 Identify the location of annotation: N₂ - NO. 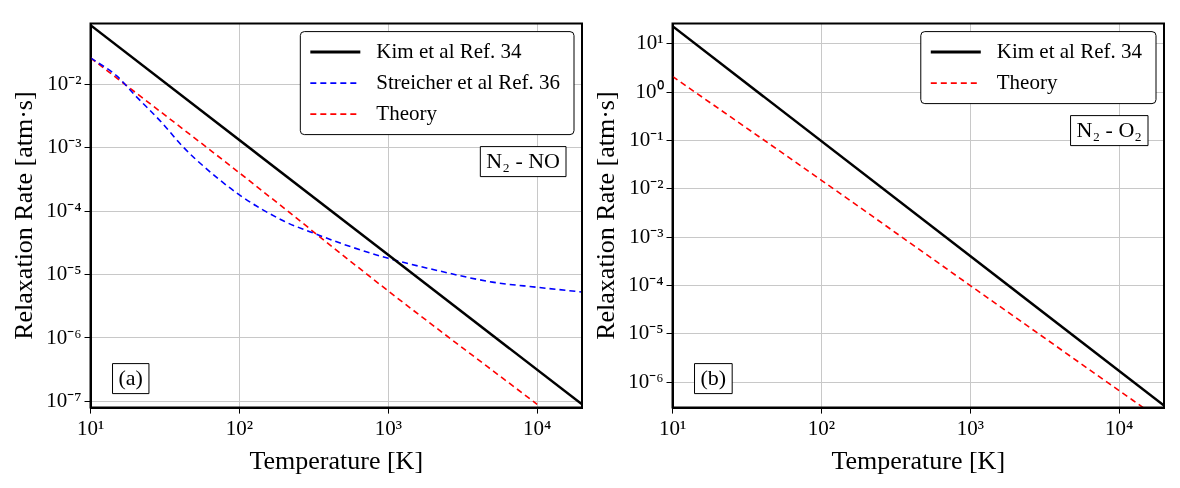
(523, 161).